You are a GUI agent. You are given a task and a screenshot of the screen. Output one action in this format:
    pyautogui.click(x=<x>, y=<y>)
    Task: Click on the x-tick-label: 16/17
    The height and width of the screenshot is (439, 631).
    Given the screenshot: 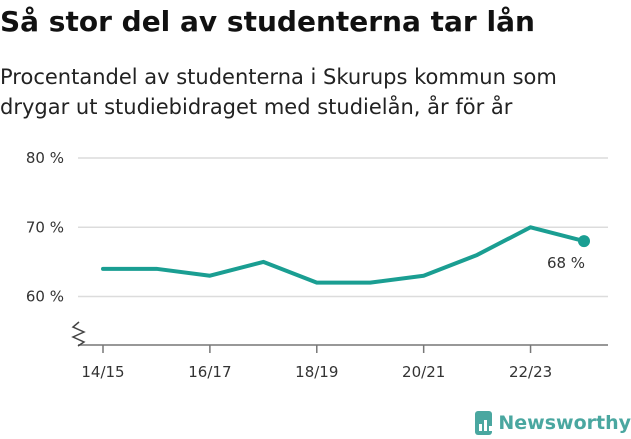 What is the action you would take?
    pyautogui.click(x=209, y=372)
    